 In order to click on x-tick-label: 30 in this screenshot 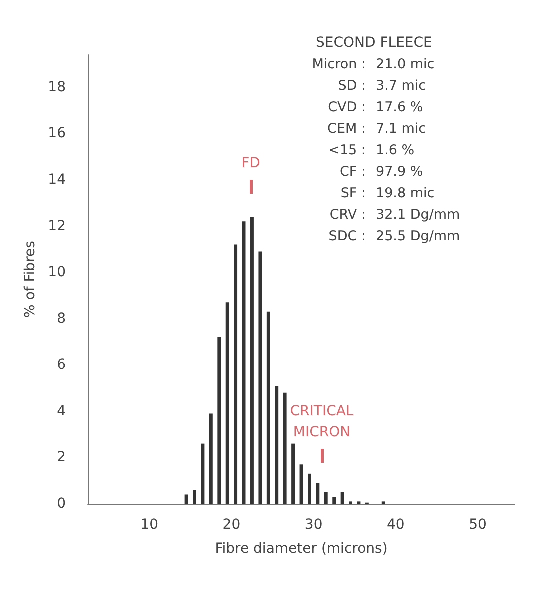, I will do `click(313, 525)`.